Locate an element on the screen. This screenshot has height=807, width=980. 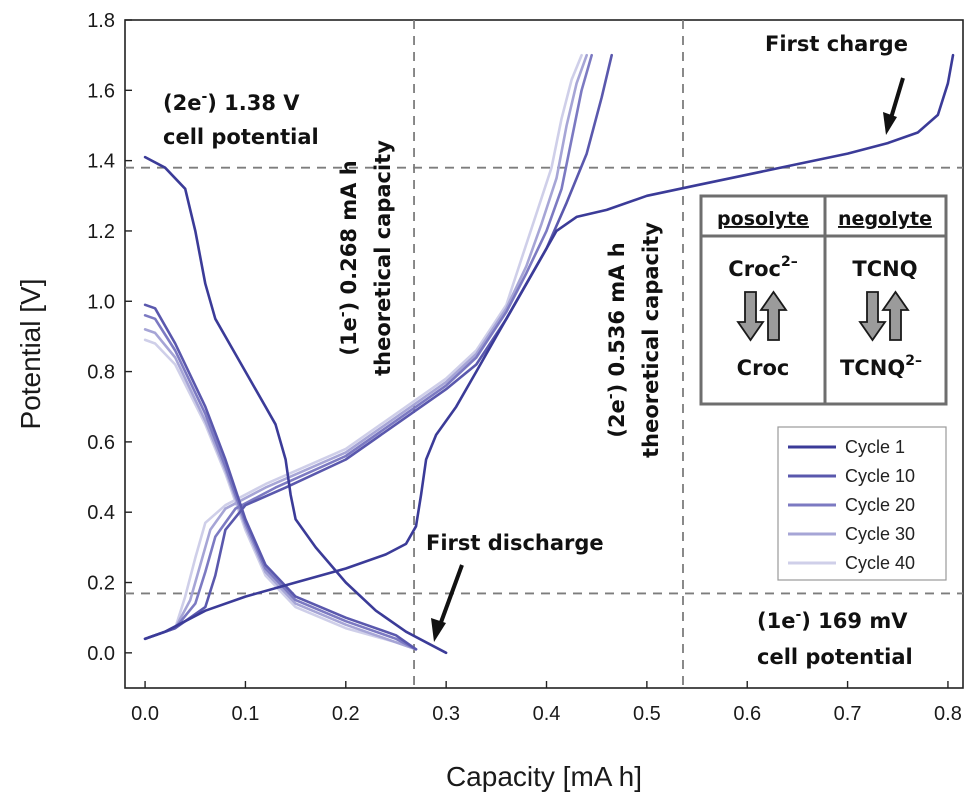
legend-label: Cycle 1 is located at coordinates (875, 447).